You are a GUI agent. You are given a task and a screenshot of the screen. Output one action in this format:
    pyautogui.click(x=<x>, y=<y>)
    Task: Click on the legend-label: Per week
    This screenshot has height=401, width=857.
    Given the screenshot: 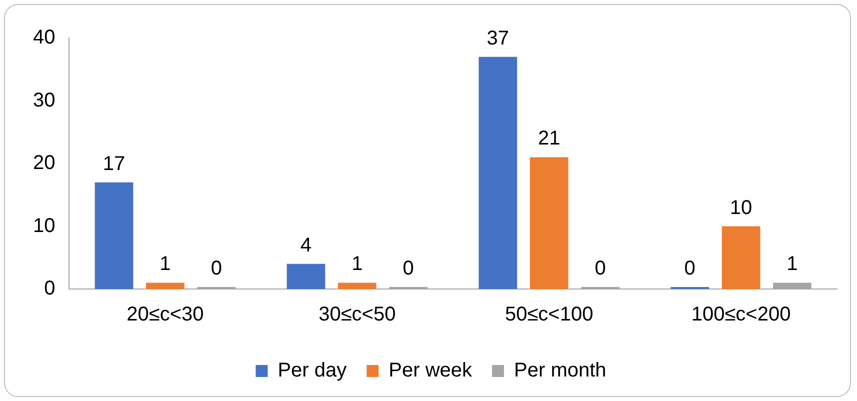 What is the action you would take?
    pyautogui.click(x=431, y=371)
    